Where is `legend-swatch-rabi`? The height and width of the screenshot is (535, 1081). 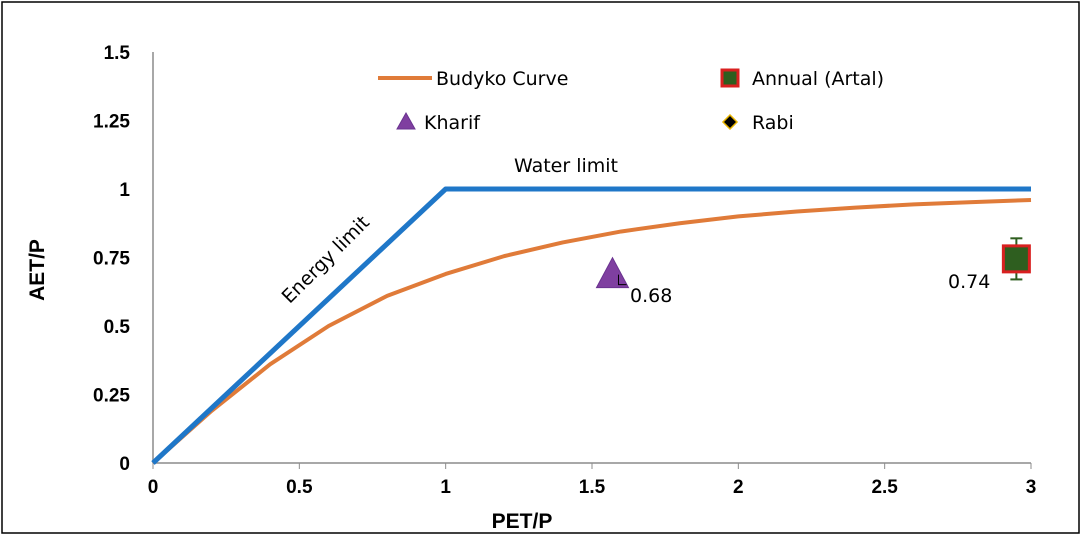 legend-swatch-rabi is located at coordinates (730, 122).